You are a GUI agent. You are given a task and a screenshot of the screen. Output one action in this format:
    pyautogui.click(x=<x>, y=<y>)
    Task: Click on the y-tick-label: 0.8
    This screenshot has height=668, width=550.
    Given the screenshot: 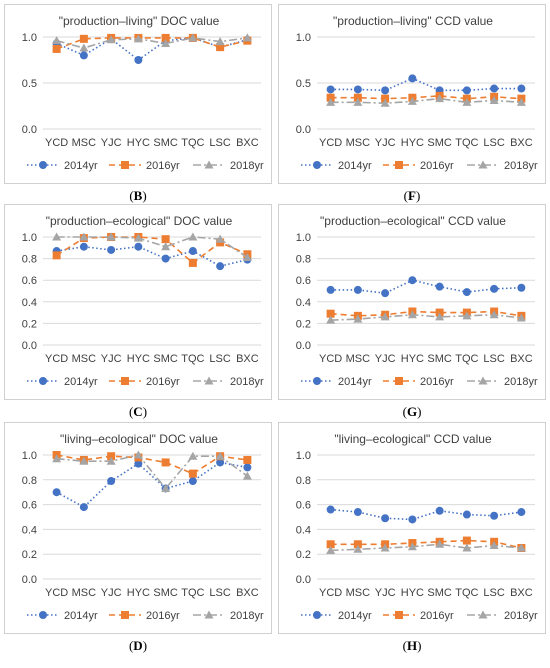 What is the action you would take?
    pyautogui.click(x=29, y=481)
    